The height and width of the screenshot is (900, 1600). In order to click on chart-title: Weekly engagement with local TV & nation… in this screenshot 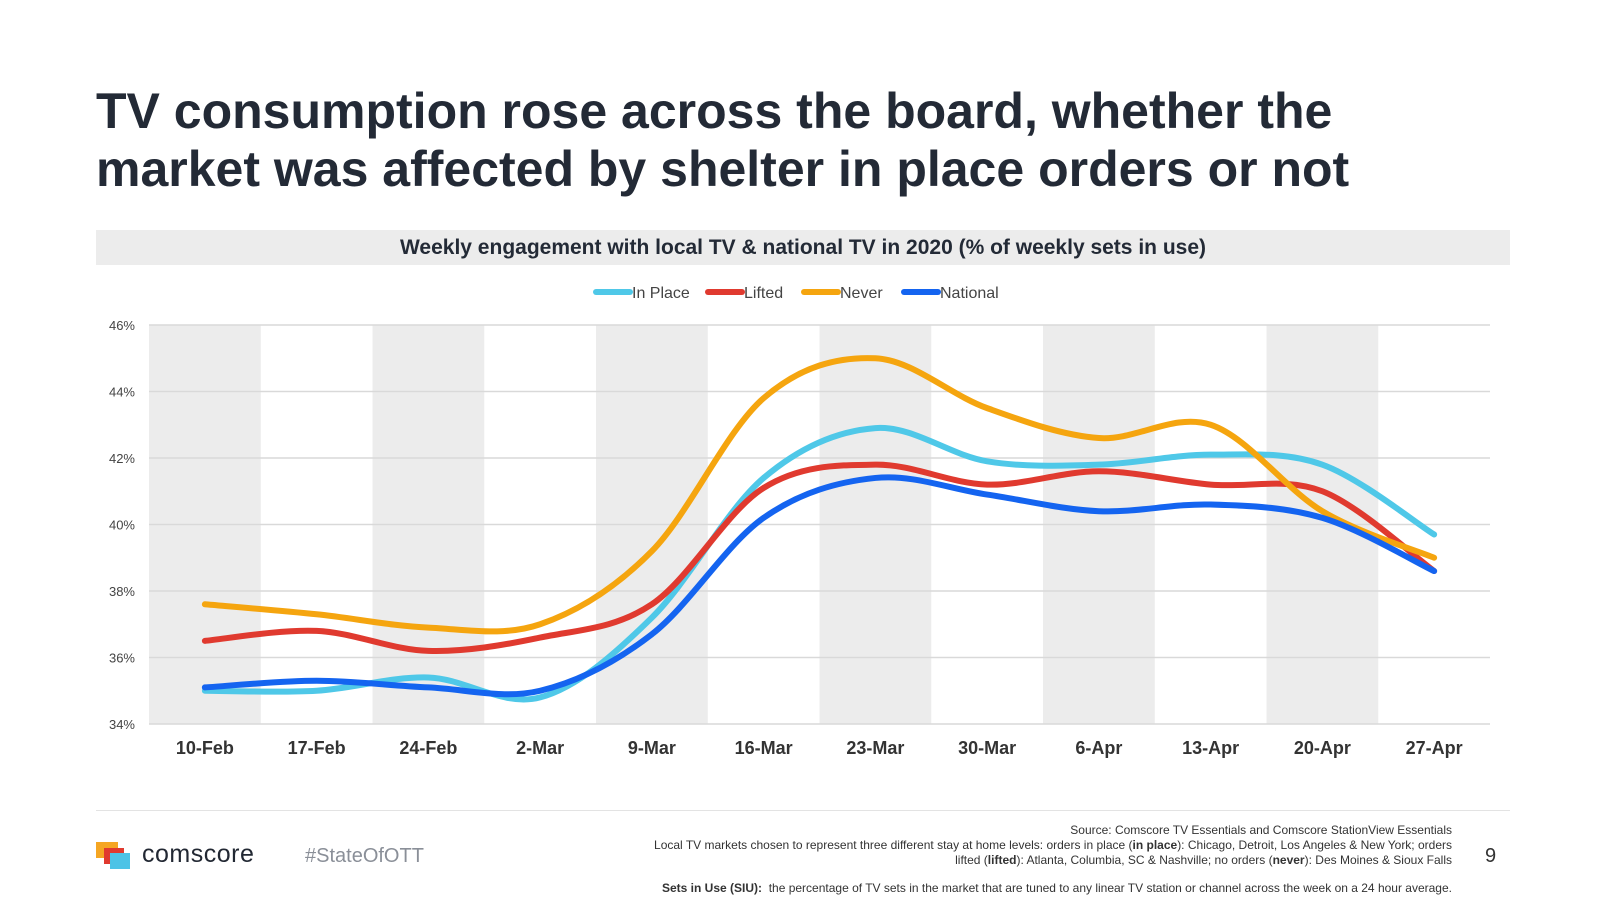, I will do `click(803, 247)`.